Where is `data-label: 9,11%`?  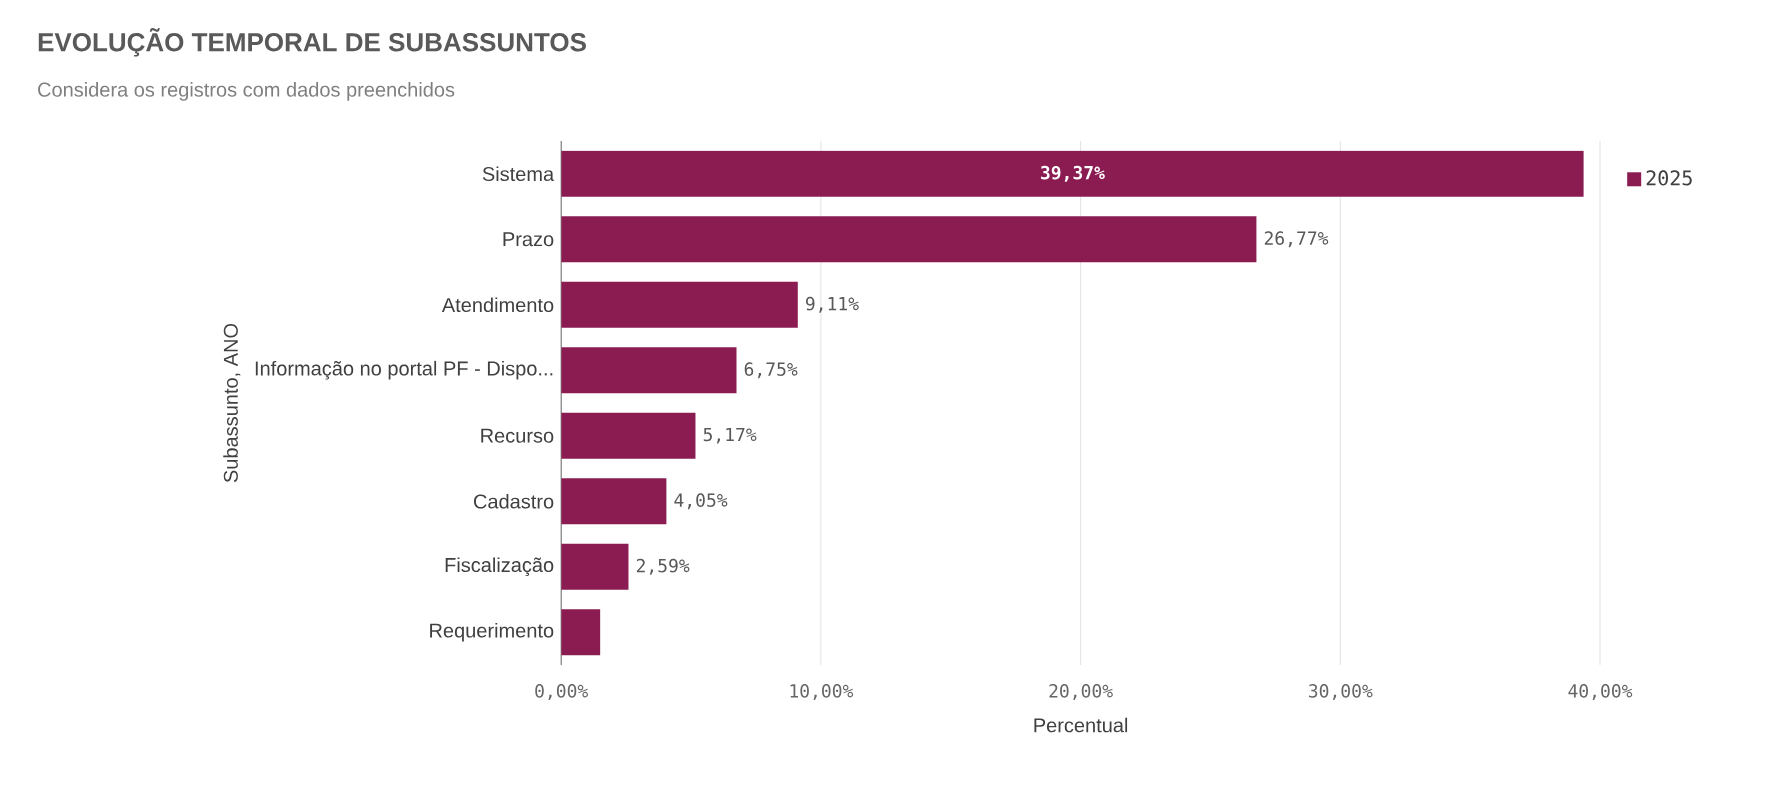 data-label: 9,11% is located at coordinates (832, 304).